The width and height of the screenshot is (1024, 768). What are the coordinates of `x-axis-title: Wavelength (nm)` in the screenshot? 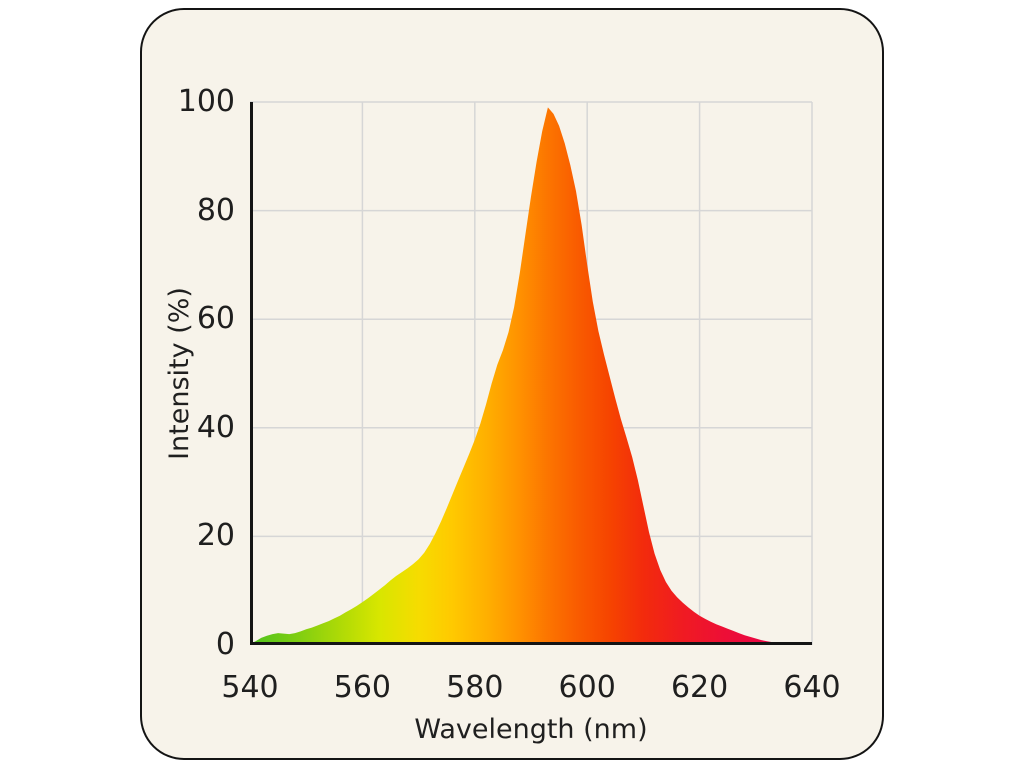 It's located at (531, 729).